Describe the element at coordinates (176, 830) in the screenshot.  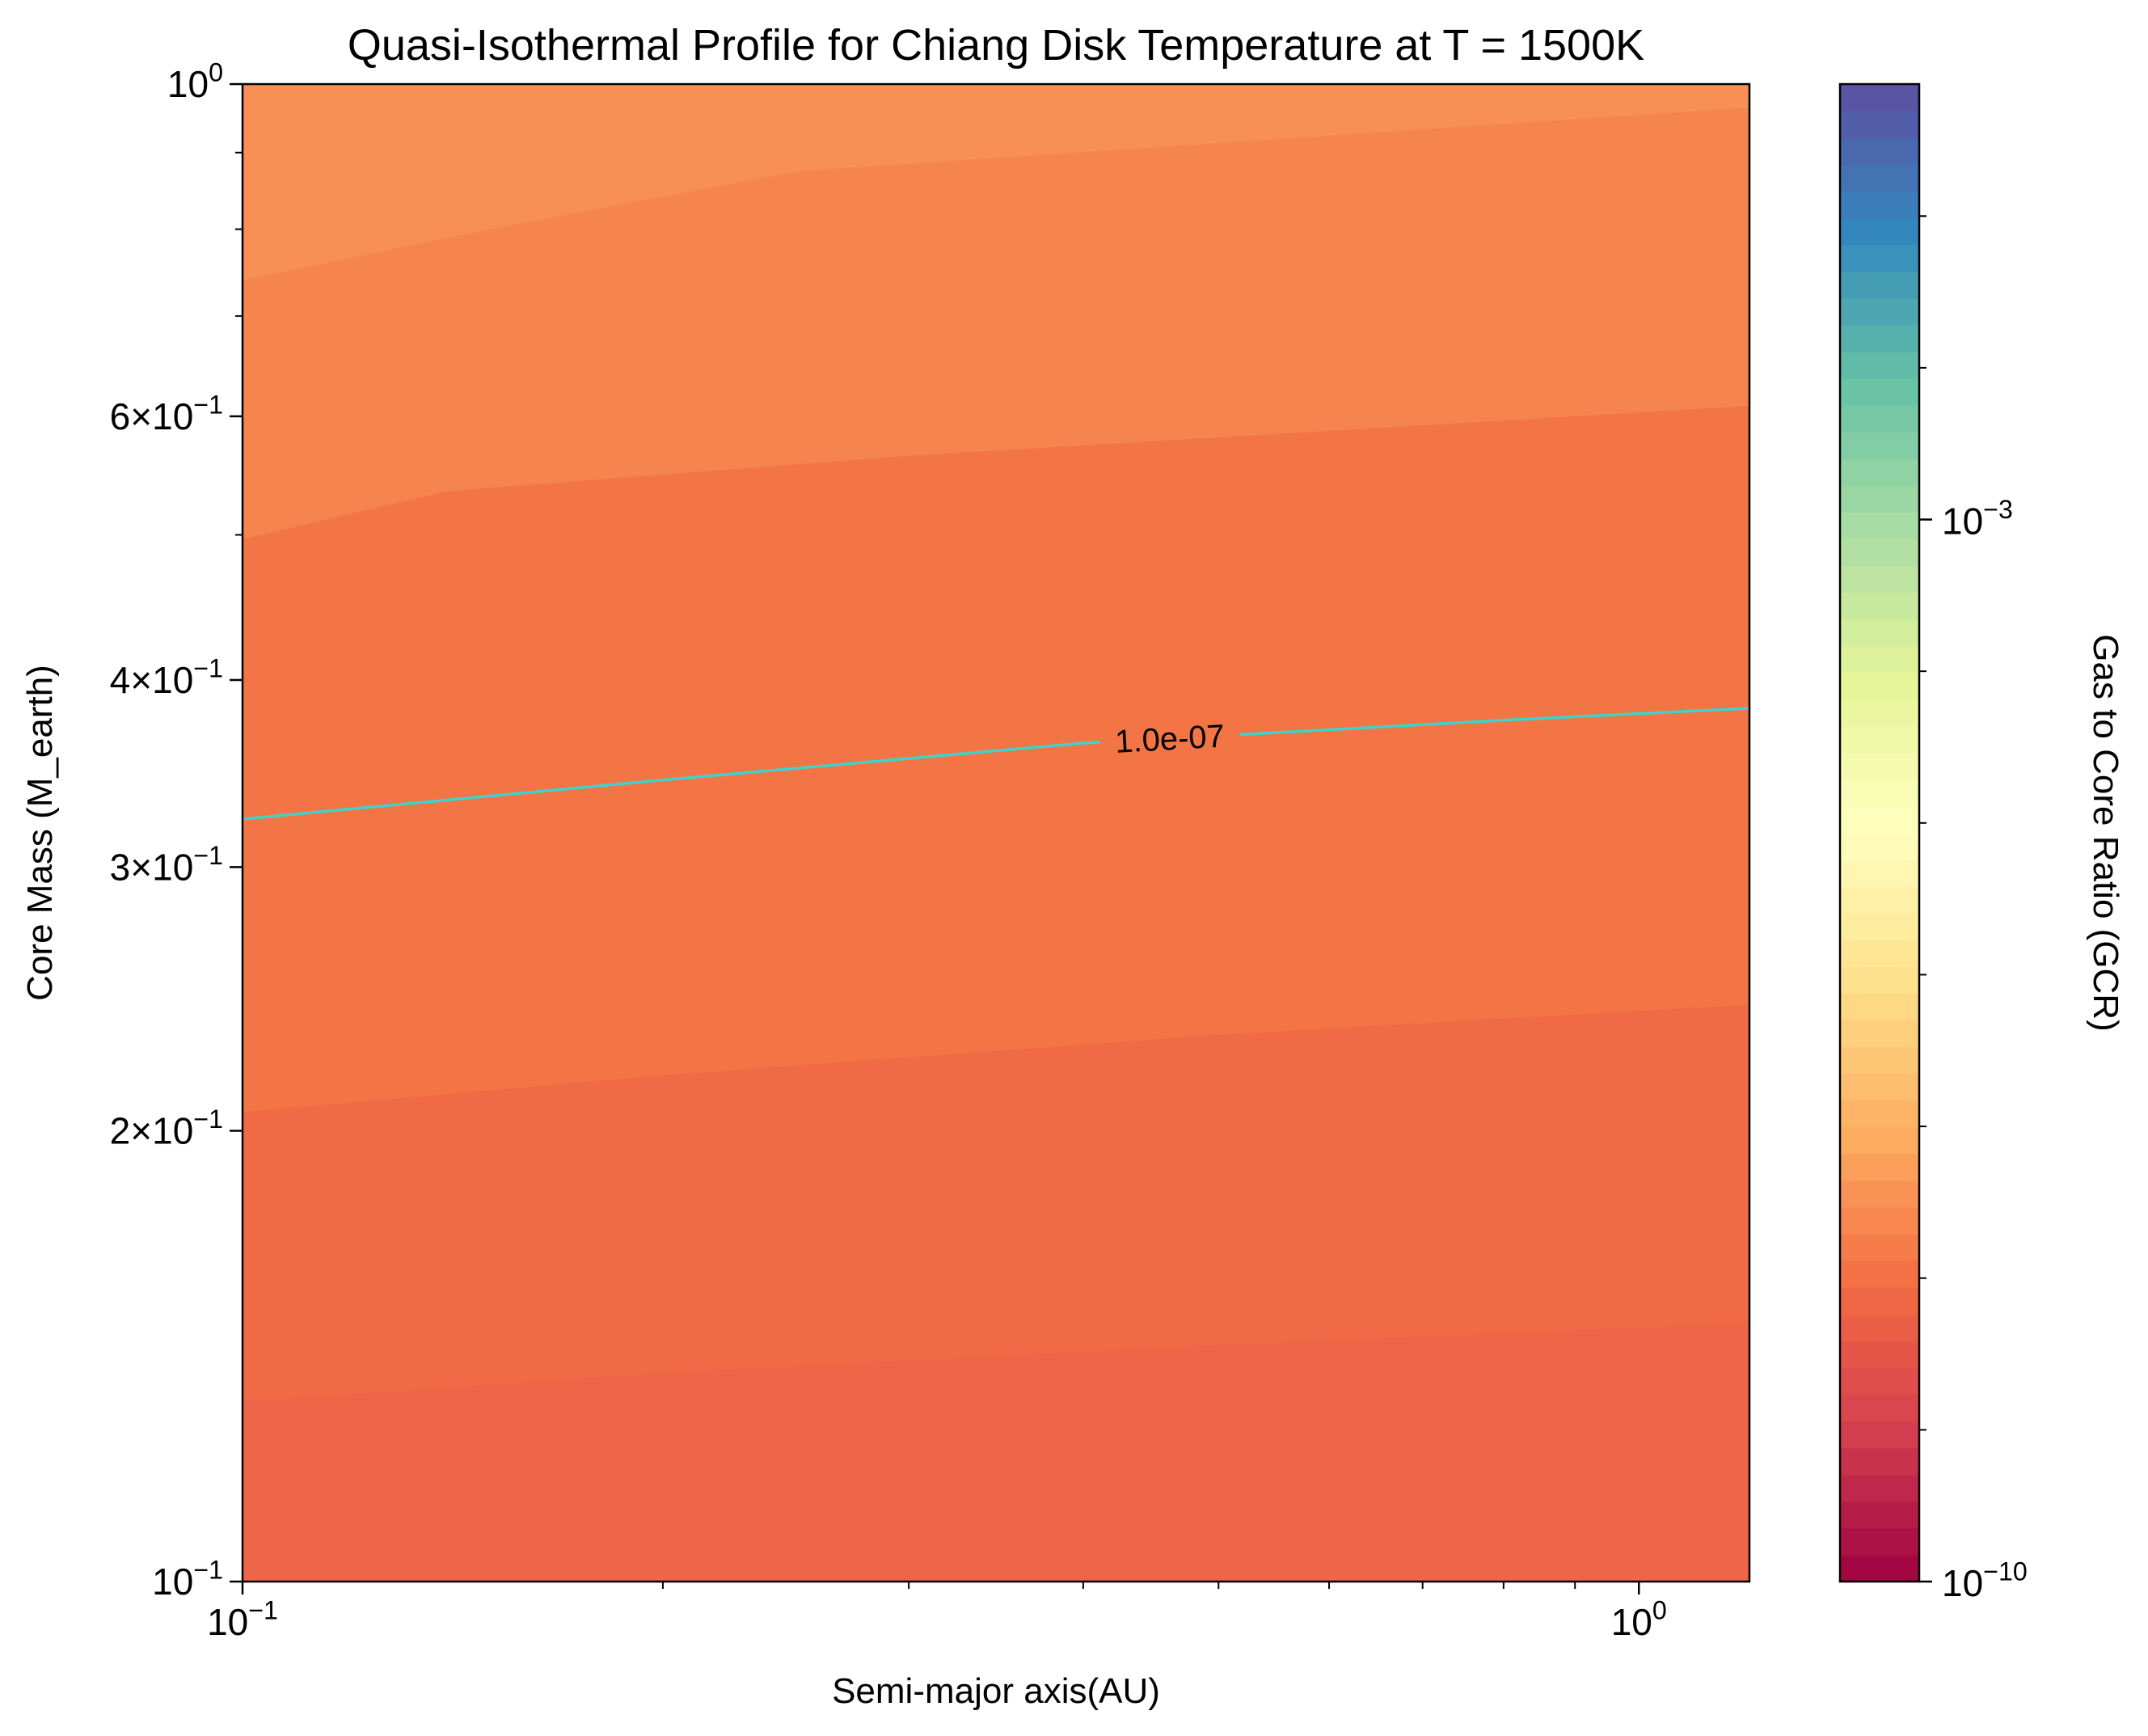
I see `y-axis-ticks: 10⁻¹ 2×10⁻¹ 3×10⁻¹ 4×10⁻¹ 6×10⁻¹ 100` at that location.